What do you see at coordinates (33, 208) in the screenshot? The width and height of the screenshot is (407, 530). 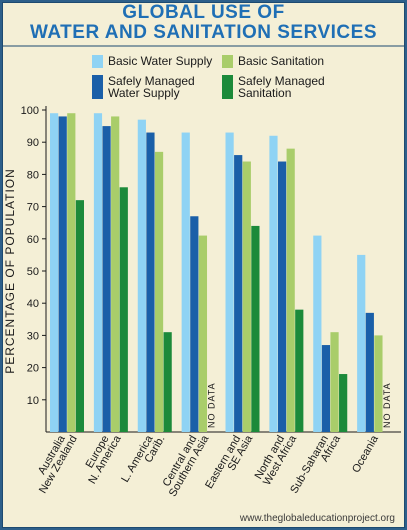 I see `y-tick-label: 70` at bounding box center [33, 208].